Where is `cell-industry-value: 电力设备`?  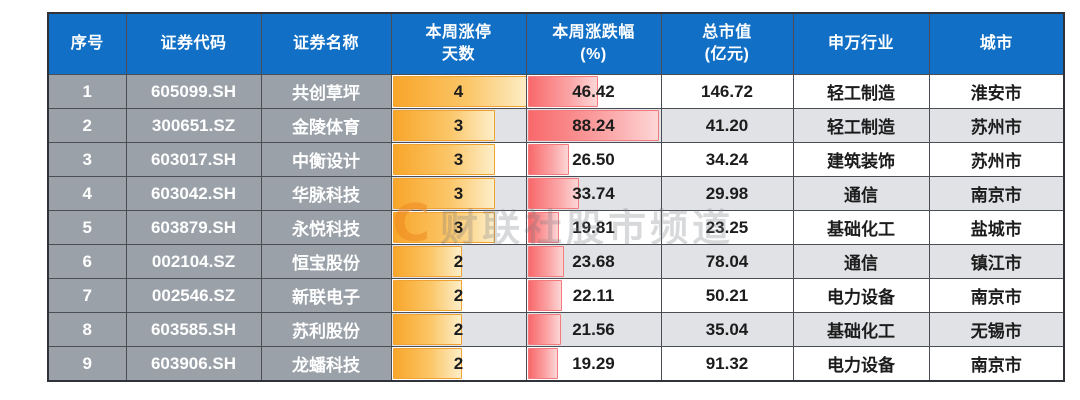
cell-industry-value: 电力设备 is located at coordinates (861, 365).